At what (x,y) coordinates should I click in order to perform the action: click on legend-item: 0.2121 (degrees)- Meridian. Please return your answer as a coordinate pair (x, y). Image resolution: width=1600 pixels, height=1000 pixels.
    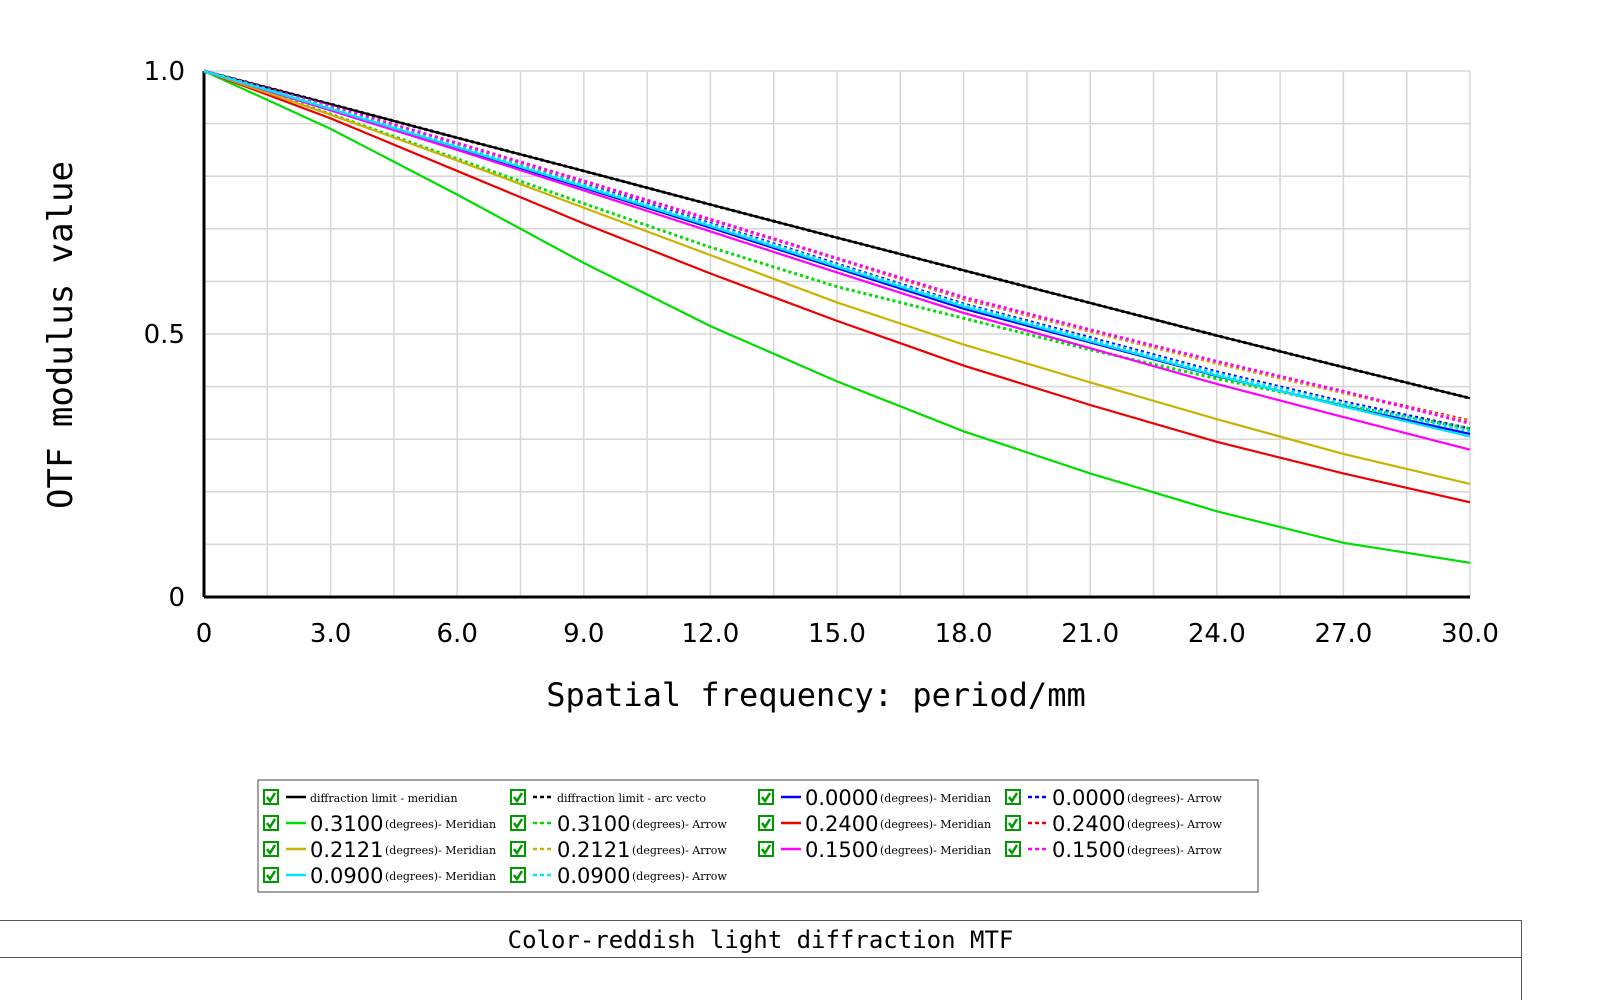
    Looking at the image, I should click on (379, 850).